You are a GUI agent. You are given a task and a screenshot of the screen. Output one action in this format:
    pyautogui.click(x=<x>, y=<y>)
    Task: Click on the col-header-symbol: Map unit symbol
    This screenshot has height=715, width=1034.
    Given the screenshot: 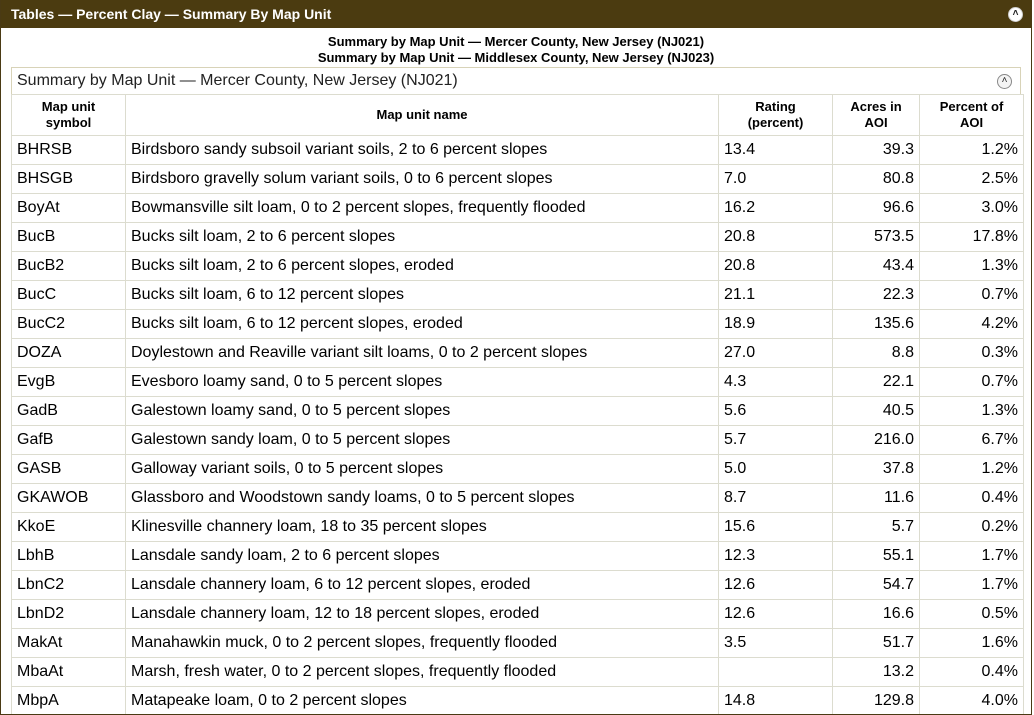 What is the action you would take?
    pyautogui.click(x=68, y=115)
    